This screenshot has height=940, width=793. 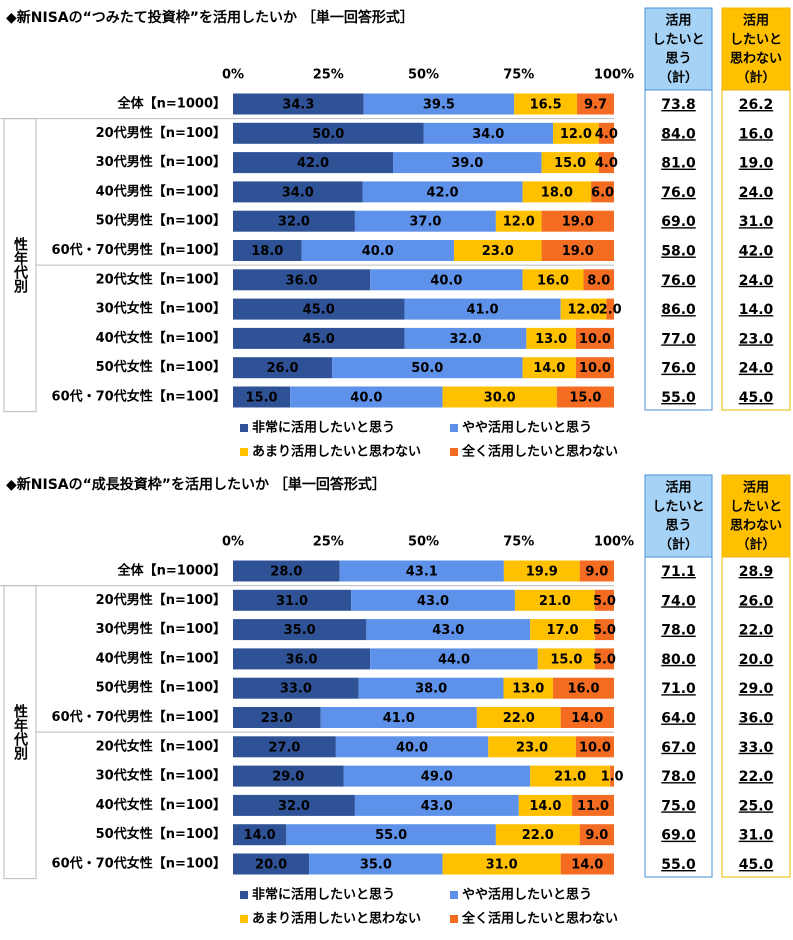 What do you see at coordinates (20, 265) in the screenshot?
I see `group-label: 性年代別` at bounding box center [20, 265].